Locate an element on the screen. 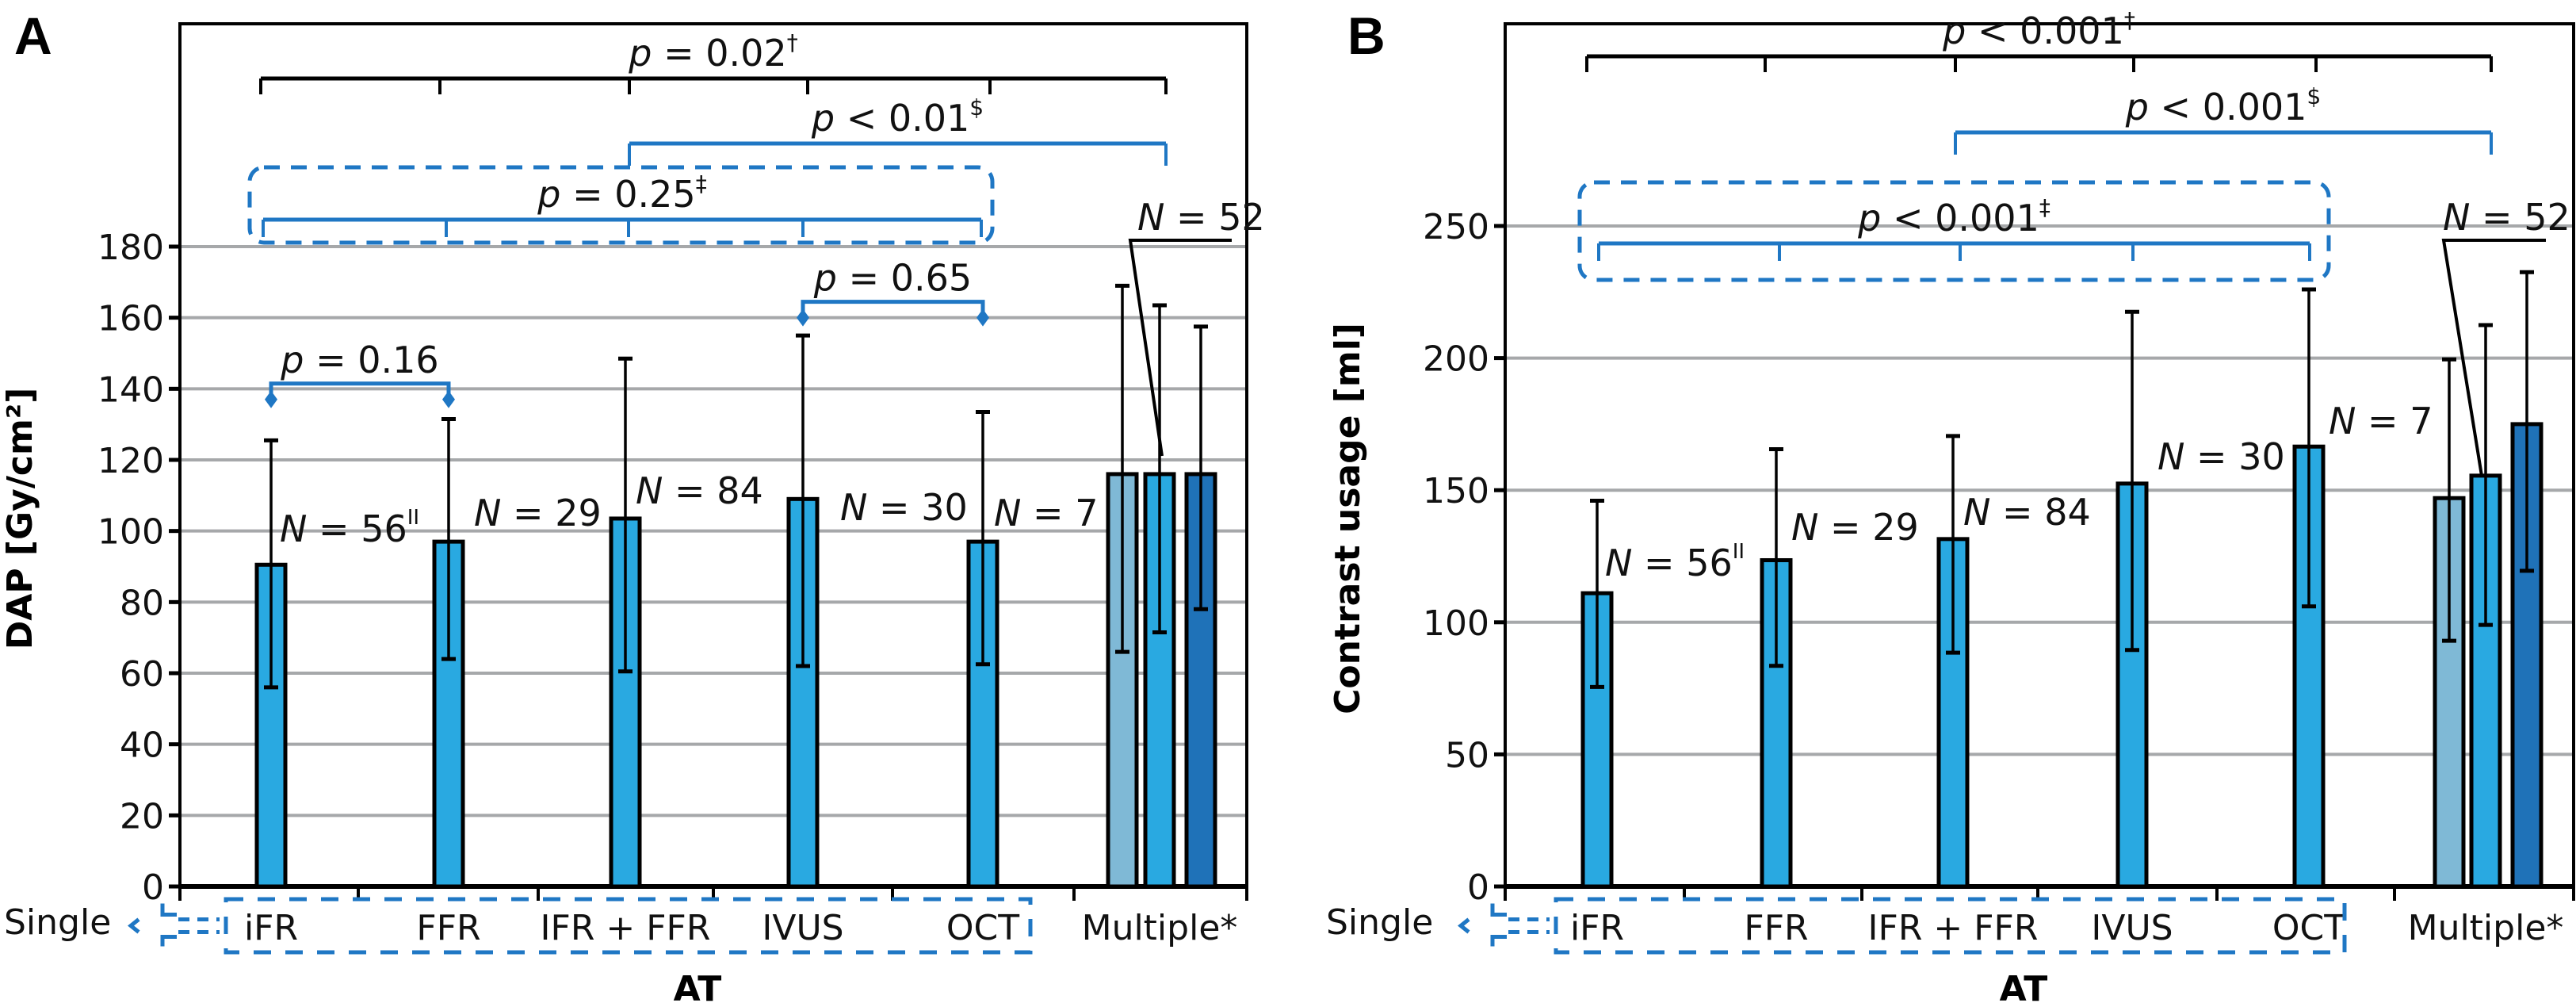 This screenshot has width=2576, height=1007. p-value-label: p = 0.02† is located at coordinates (712, 52).